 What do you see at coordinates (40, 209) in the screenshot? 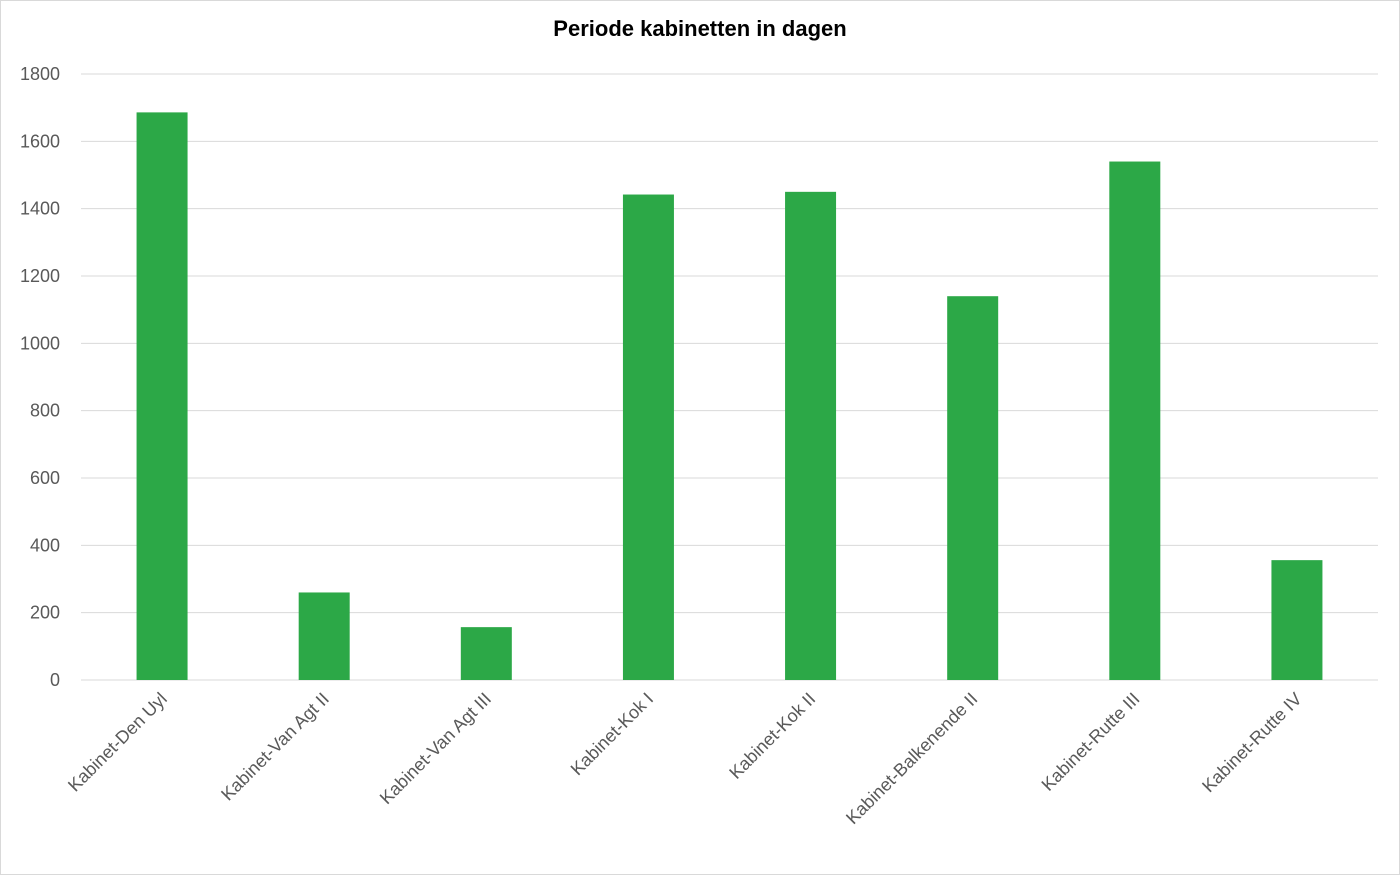
I see `y-tick-label: 1400` at bounding box center [40, 209].